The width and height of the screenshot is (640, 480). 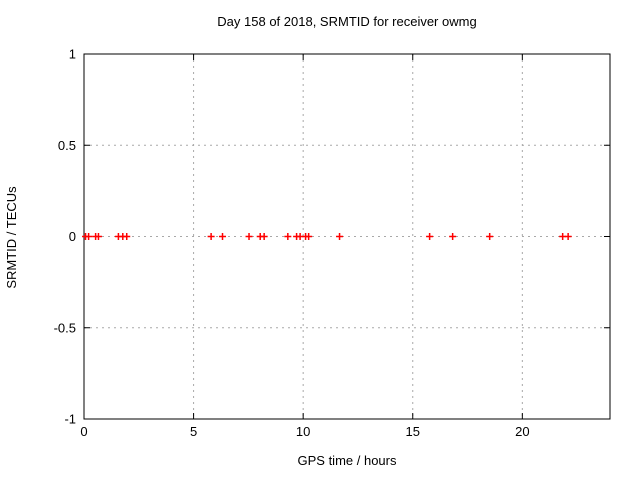 I want to click on y-tick-label: 0, so click(x=72, y=236).